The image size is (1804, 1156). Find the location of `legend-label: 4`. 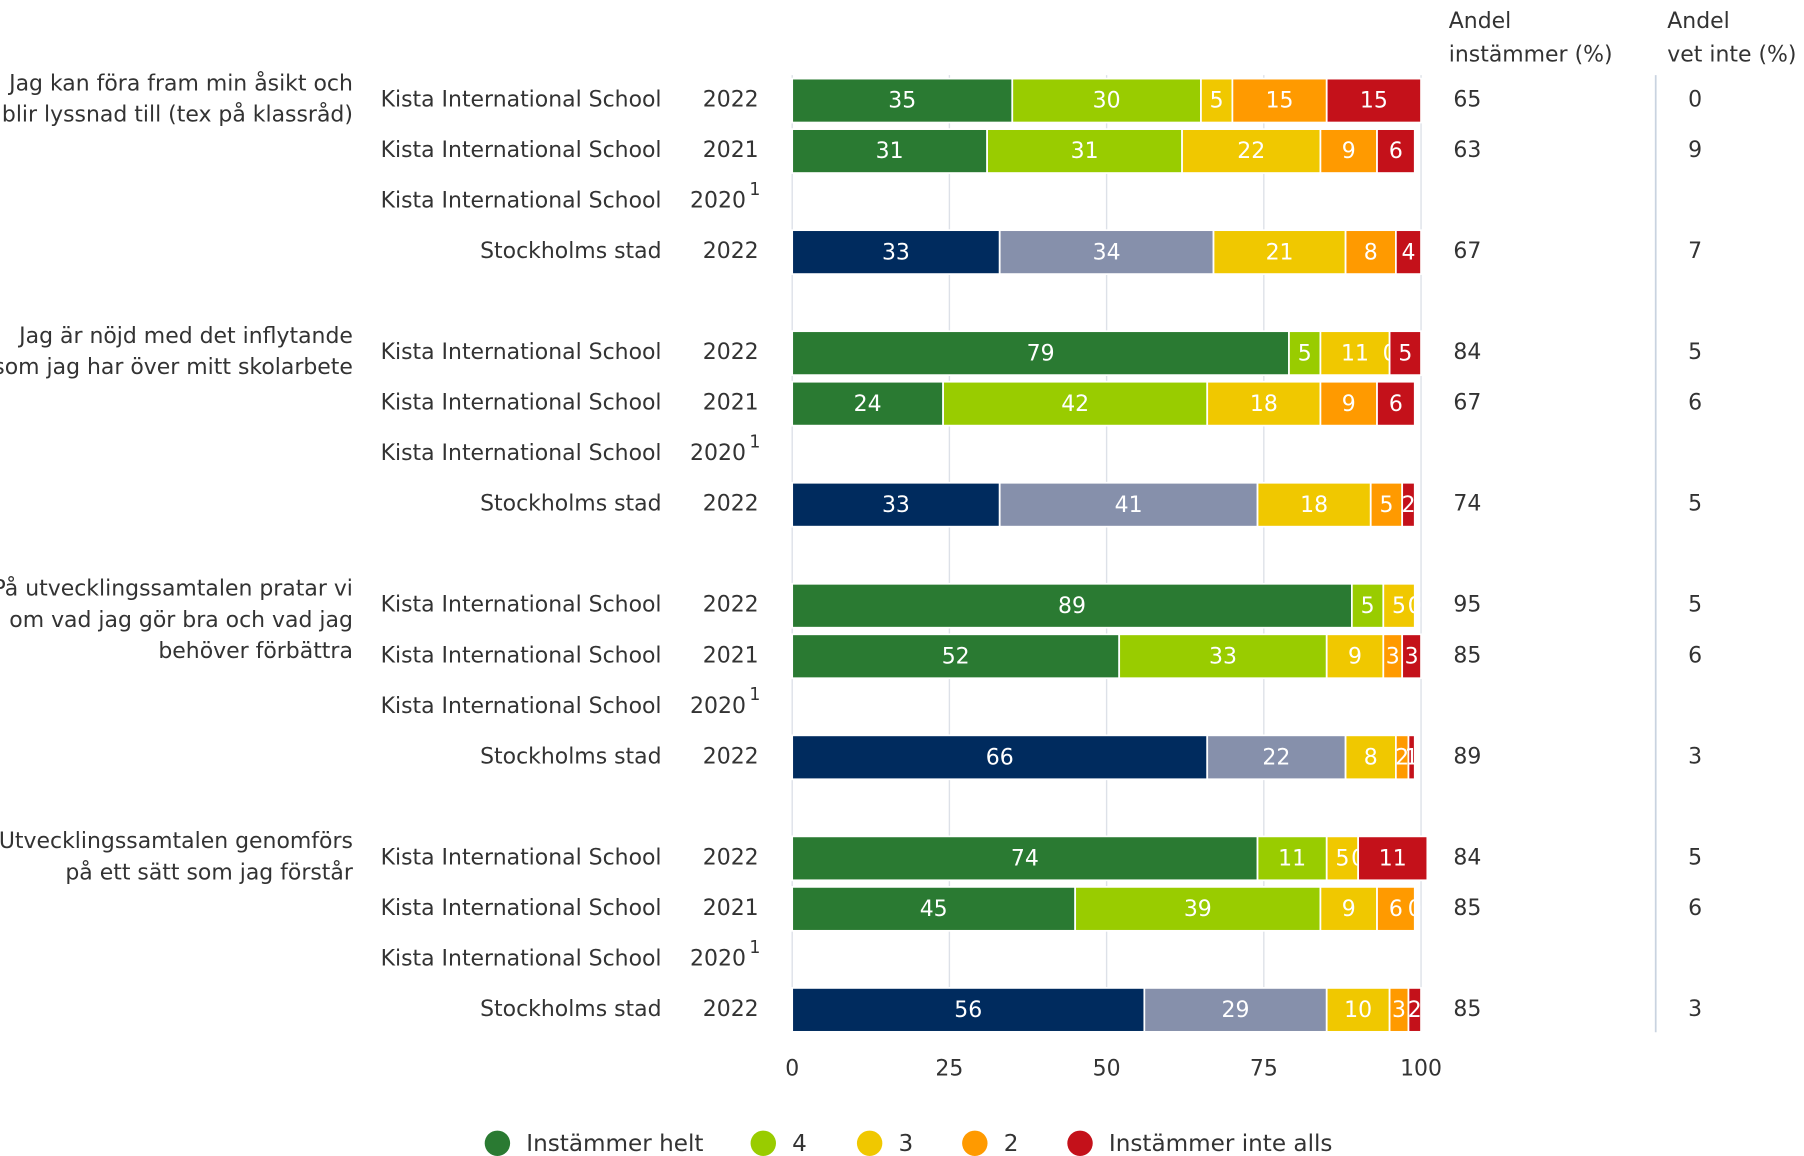

legend-label: 4 is located at coordinates (799, 1143).